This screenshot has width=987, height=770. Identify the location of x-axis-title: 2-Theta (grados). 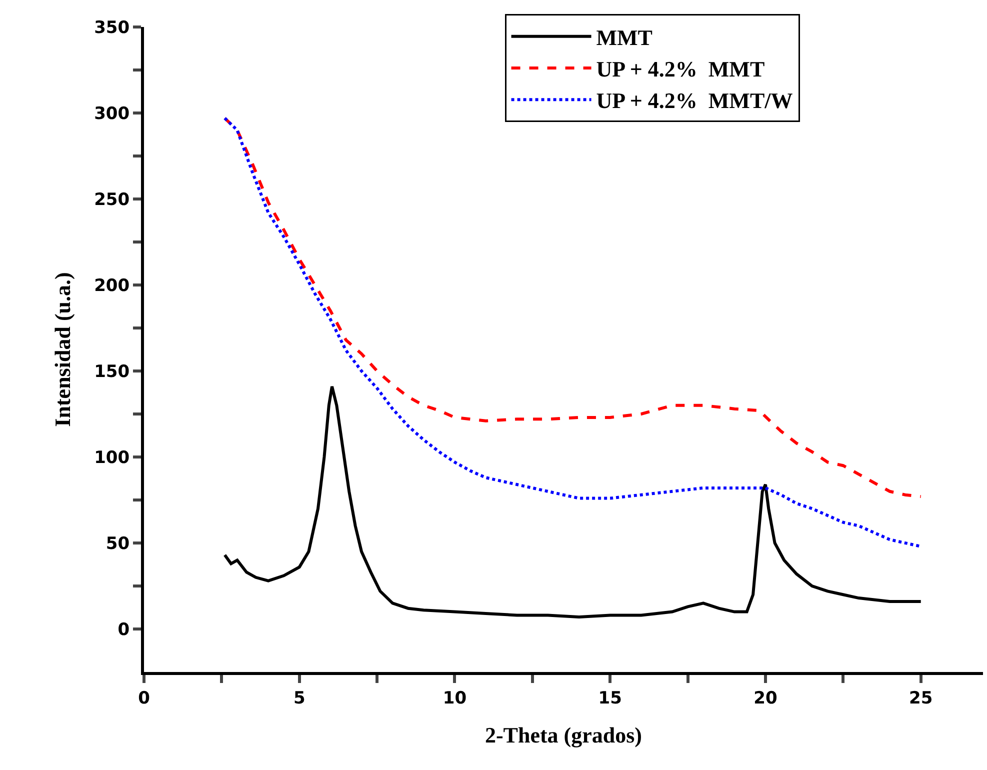
(563, 735).